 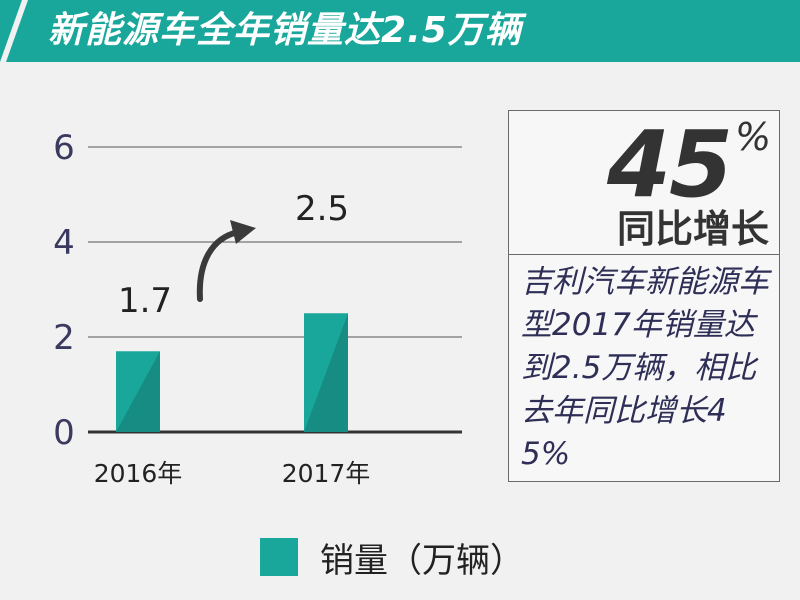 What do you see at coordinates (64, 338) in the screenshot?
I see `y-tick-label: 2` at bounding box center [64, 338].